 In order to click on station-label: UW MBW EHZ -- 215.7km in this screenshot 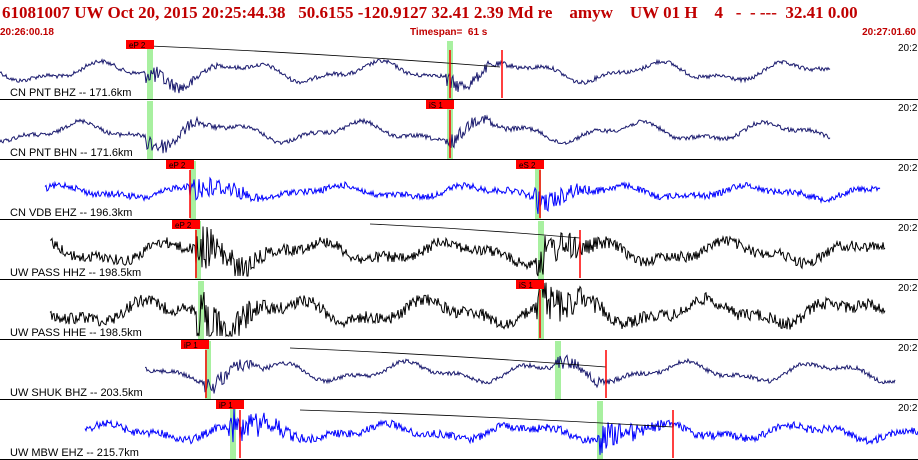, I will do `click(74, 453)`.